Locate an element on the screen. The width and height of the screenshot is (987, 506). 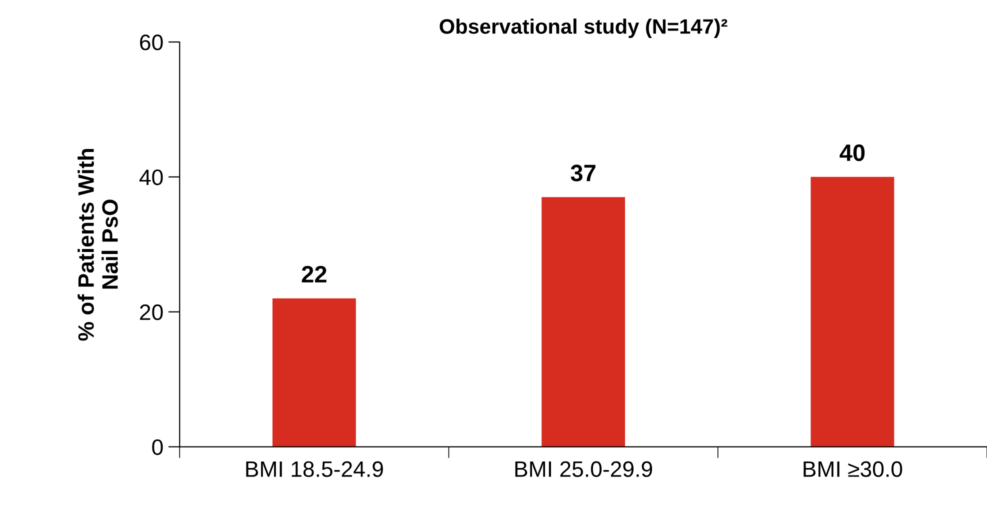
y-tick-label: 60 is located at coordinates (151, 42).